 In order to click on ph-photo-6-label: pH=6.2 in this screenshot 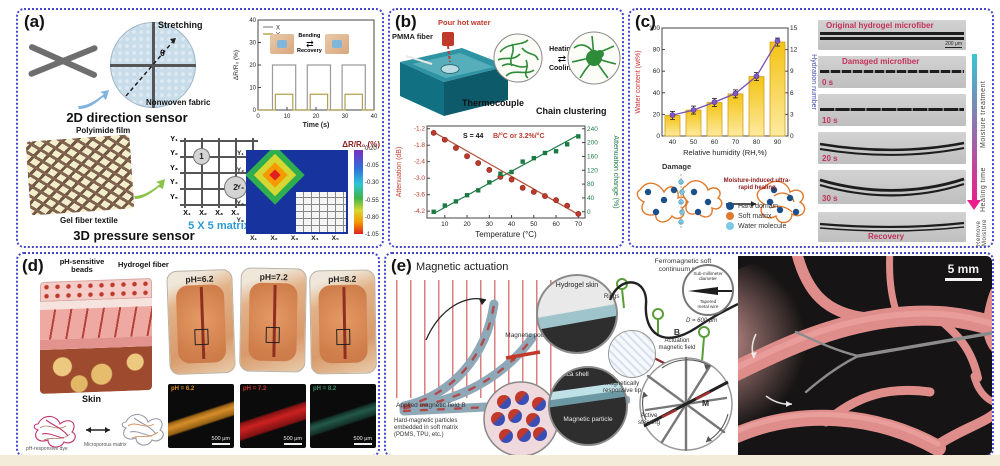, I will do `click(199, 279)`.